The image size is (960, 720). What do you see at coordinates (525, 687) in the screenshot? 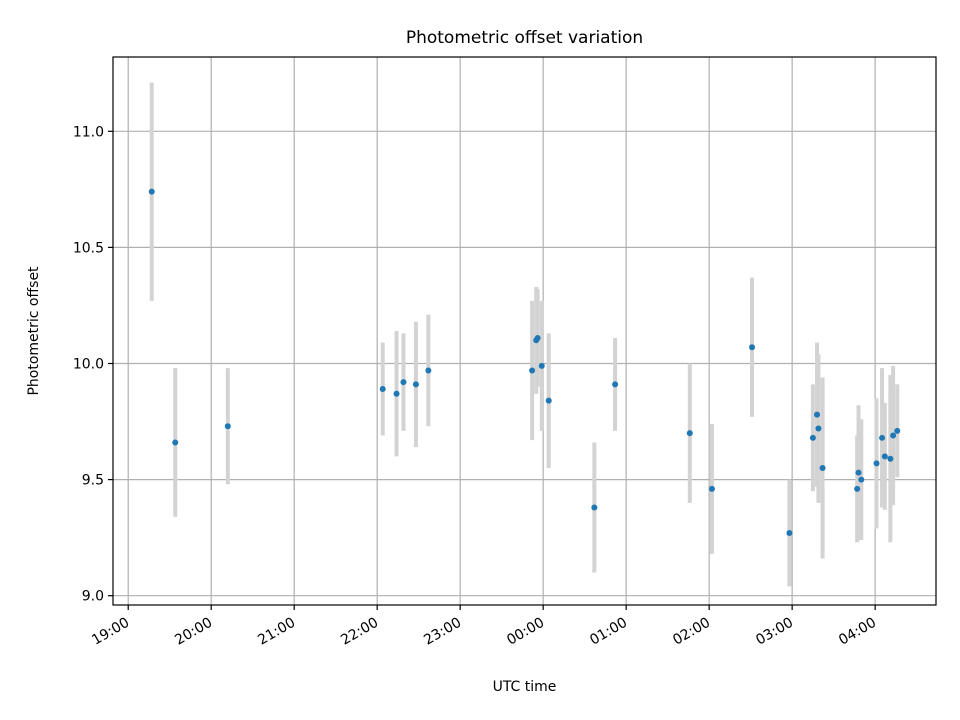
I see `x-axis-label: UTC time` at bounding box center [525, 687].